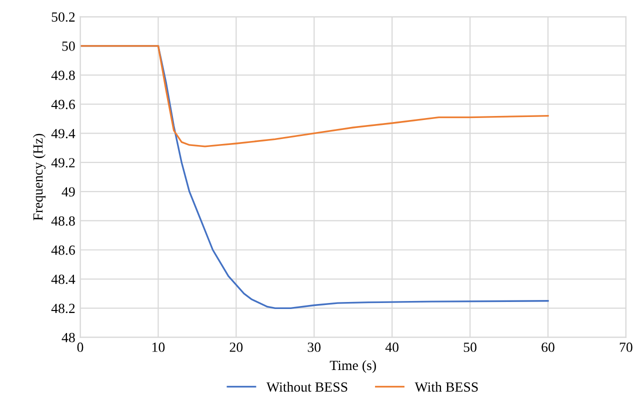 The width and height of the screenshot is (642, 419). Describe the element at coordinates (314, 347) in the screenshot. I see `x-tick-label: 30` at that location.